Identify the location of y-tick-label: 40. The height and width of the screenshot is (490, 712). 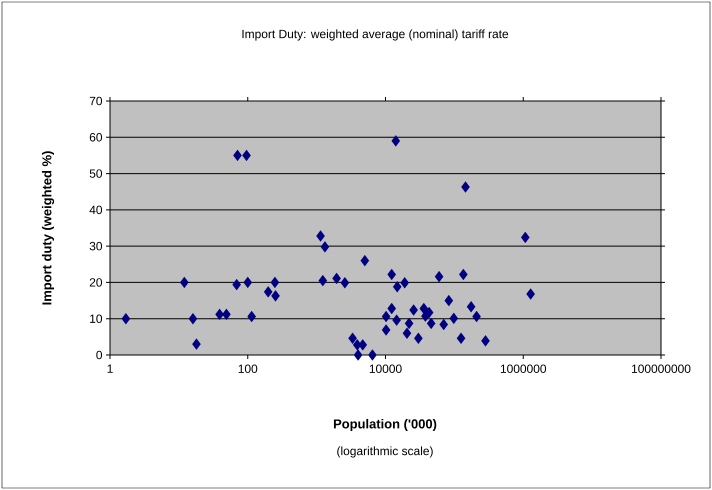
(95, 210).